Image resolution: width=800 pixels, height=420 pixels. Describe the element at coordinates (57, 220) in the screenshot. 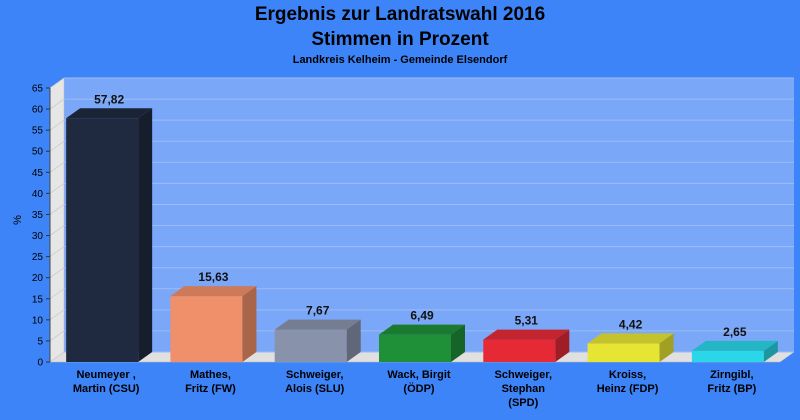

I see `plot-left-wall` at that location.